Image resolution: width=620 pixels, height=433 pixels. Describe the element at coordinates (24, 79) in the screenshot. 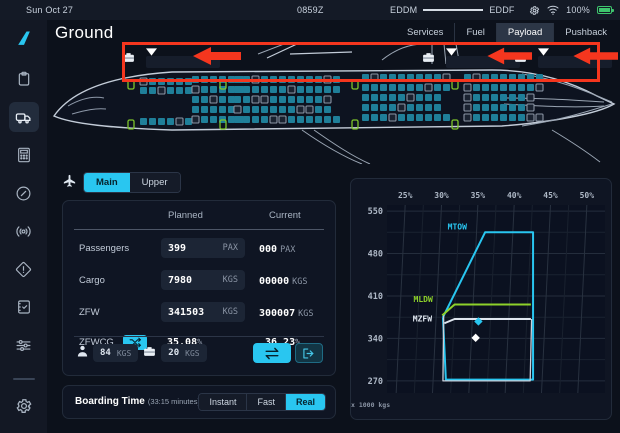

I see `sidebar-item-dispatch` at that location.